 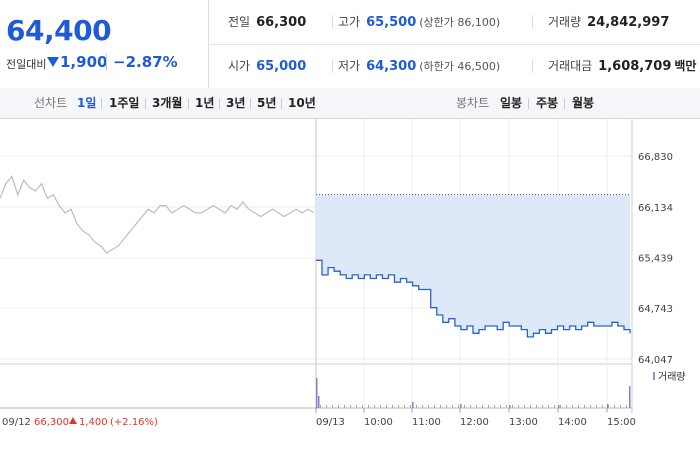 I want to click on tab-3month: 3개월, so click(x=167, y=103).